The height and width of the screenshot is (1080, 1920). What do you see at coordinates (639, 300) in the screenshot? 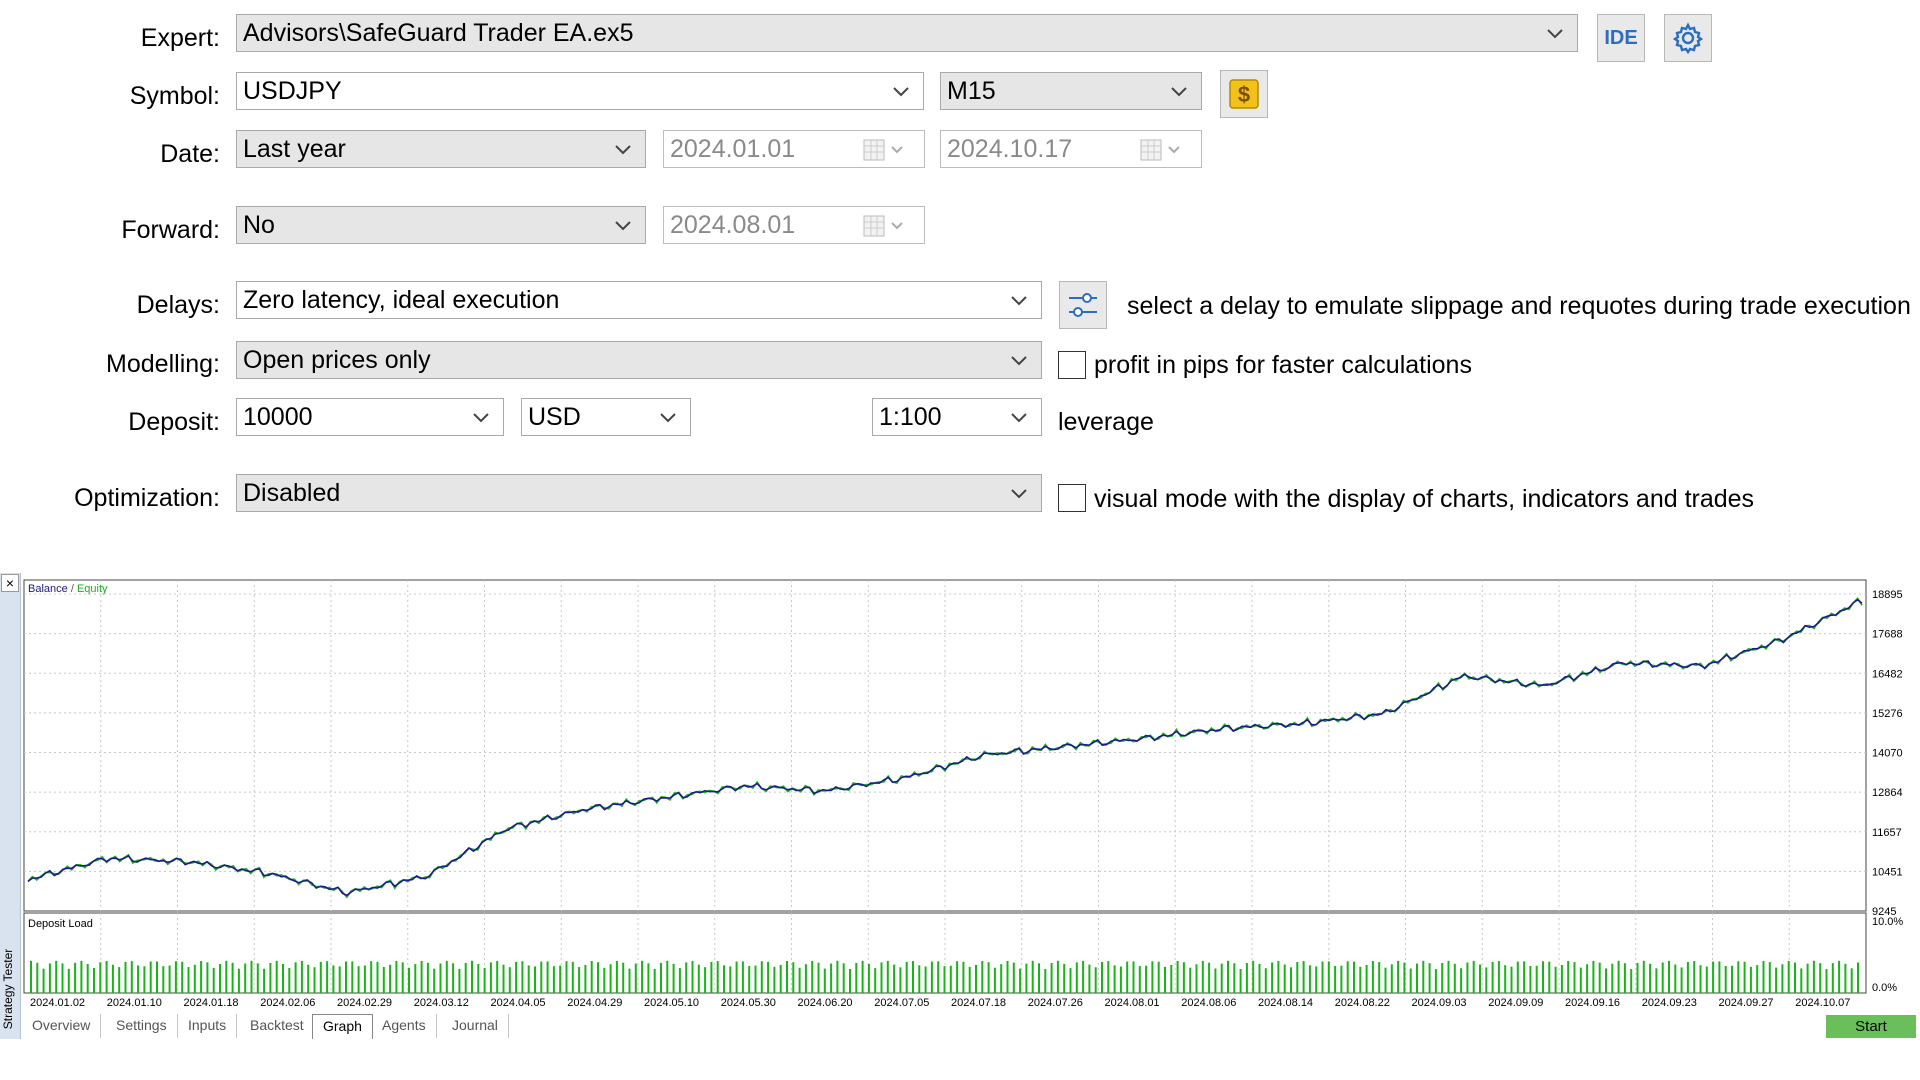
I see `delays-select: Zero latency, ideal execution` at bounding box center [639, 300].